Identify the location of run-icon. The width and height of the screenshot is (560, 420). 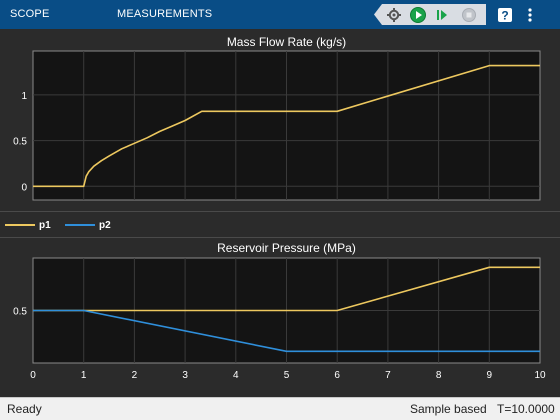
(418, 14).